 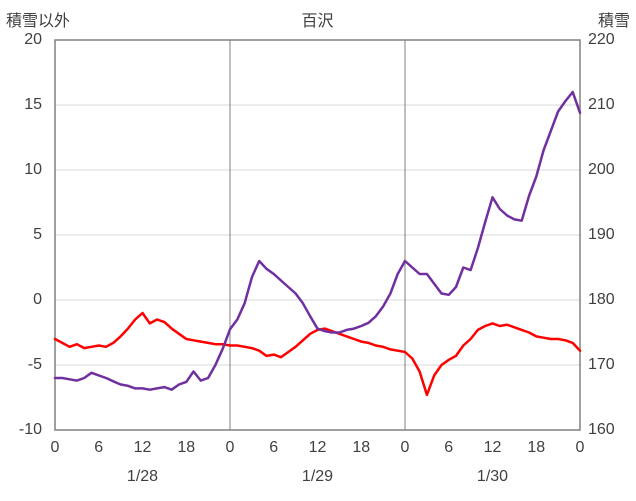 What do you see at coordinates (34, 364) in the screenshot?
I see `left-axis-tick-label: -5` at bounding box center [34, 364].